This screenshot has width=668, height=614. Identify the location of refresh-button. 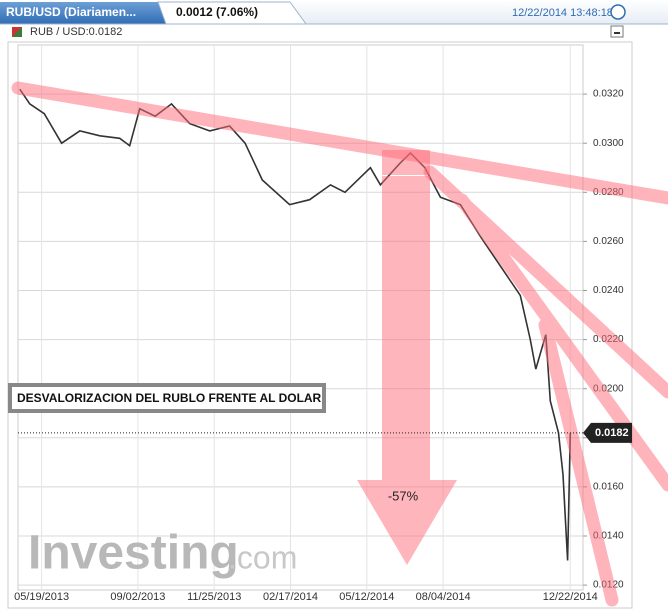
(618, 12).